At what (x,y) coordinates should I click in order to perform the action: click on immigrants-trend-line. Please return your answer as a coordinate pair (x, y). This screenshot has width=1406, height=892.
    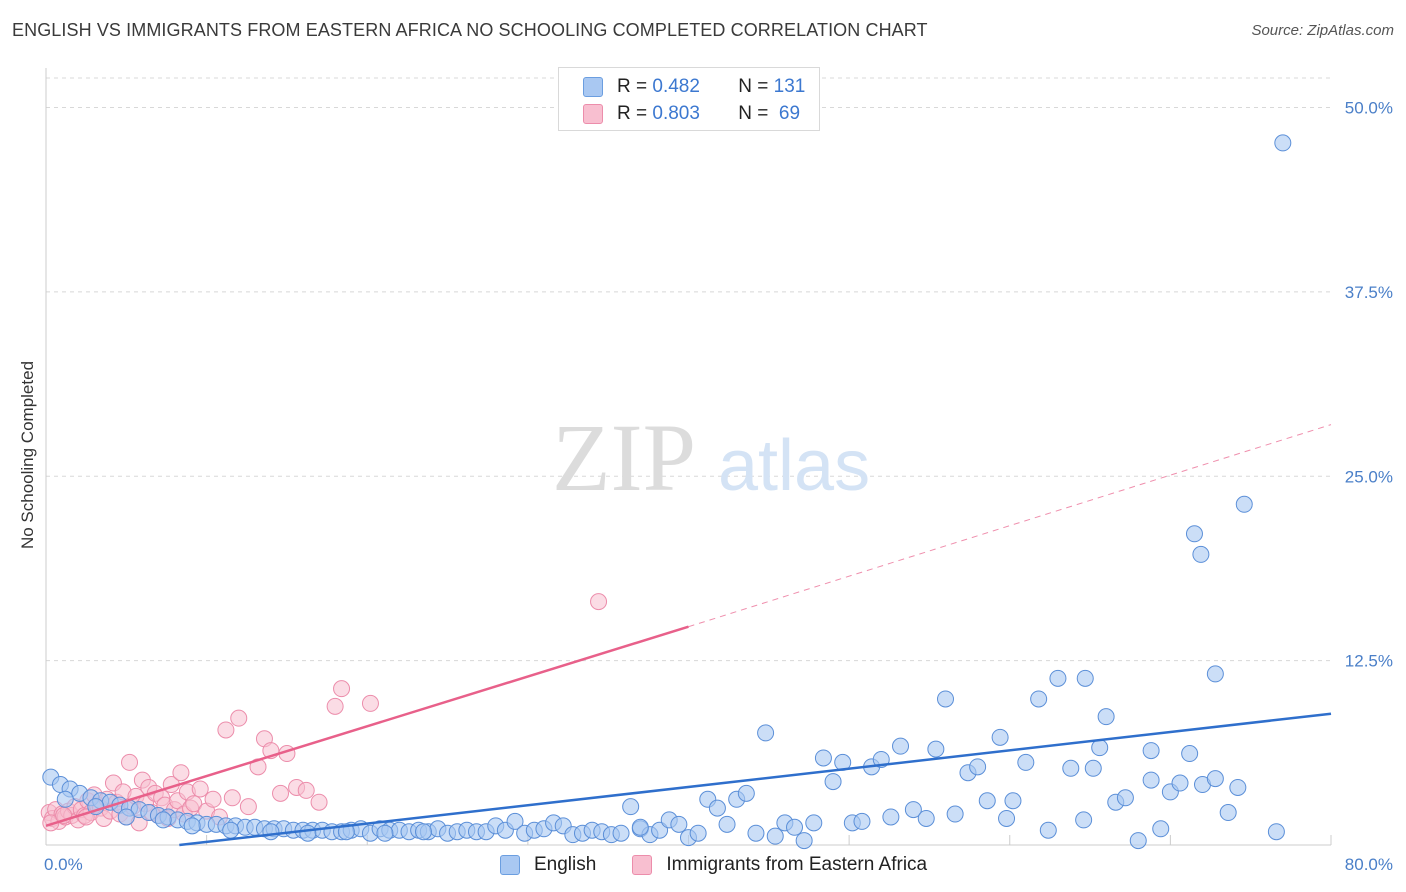
    Looking at the image, I should click on (367, 726).